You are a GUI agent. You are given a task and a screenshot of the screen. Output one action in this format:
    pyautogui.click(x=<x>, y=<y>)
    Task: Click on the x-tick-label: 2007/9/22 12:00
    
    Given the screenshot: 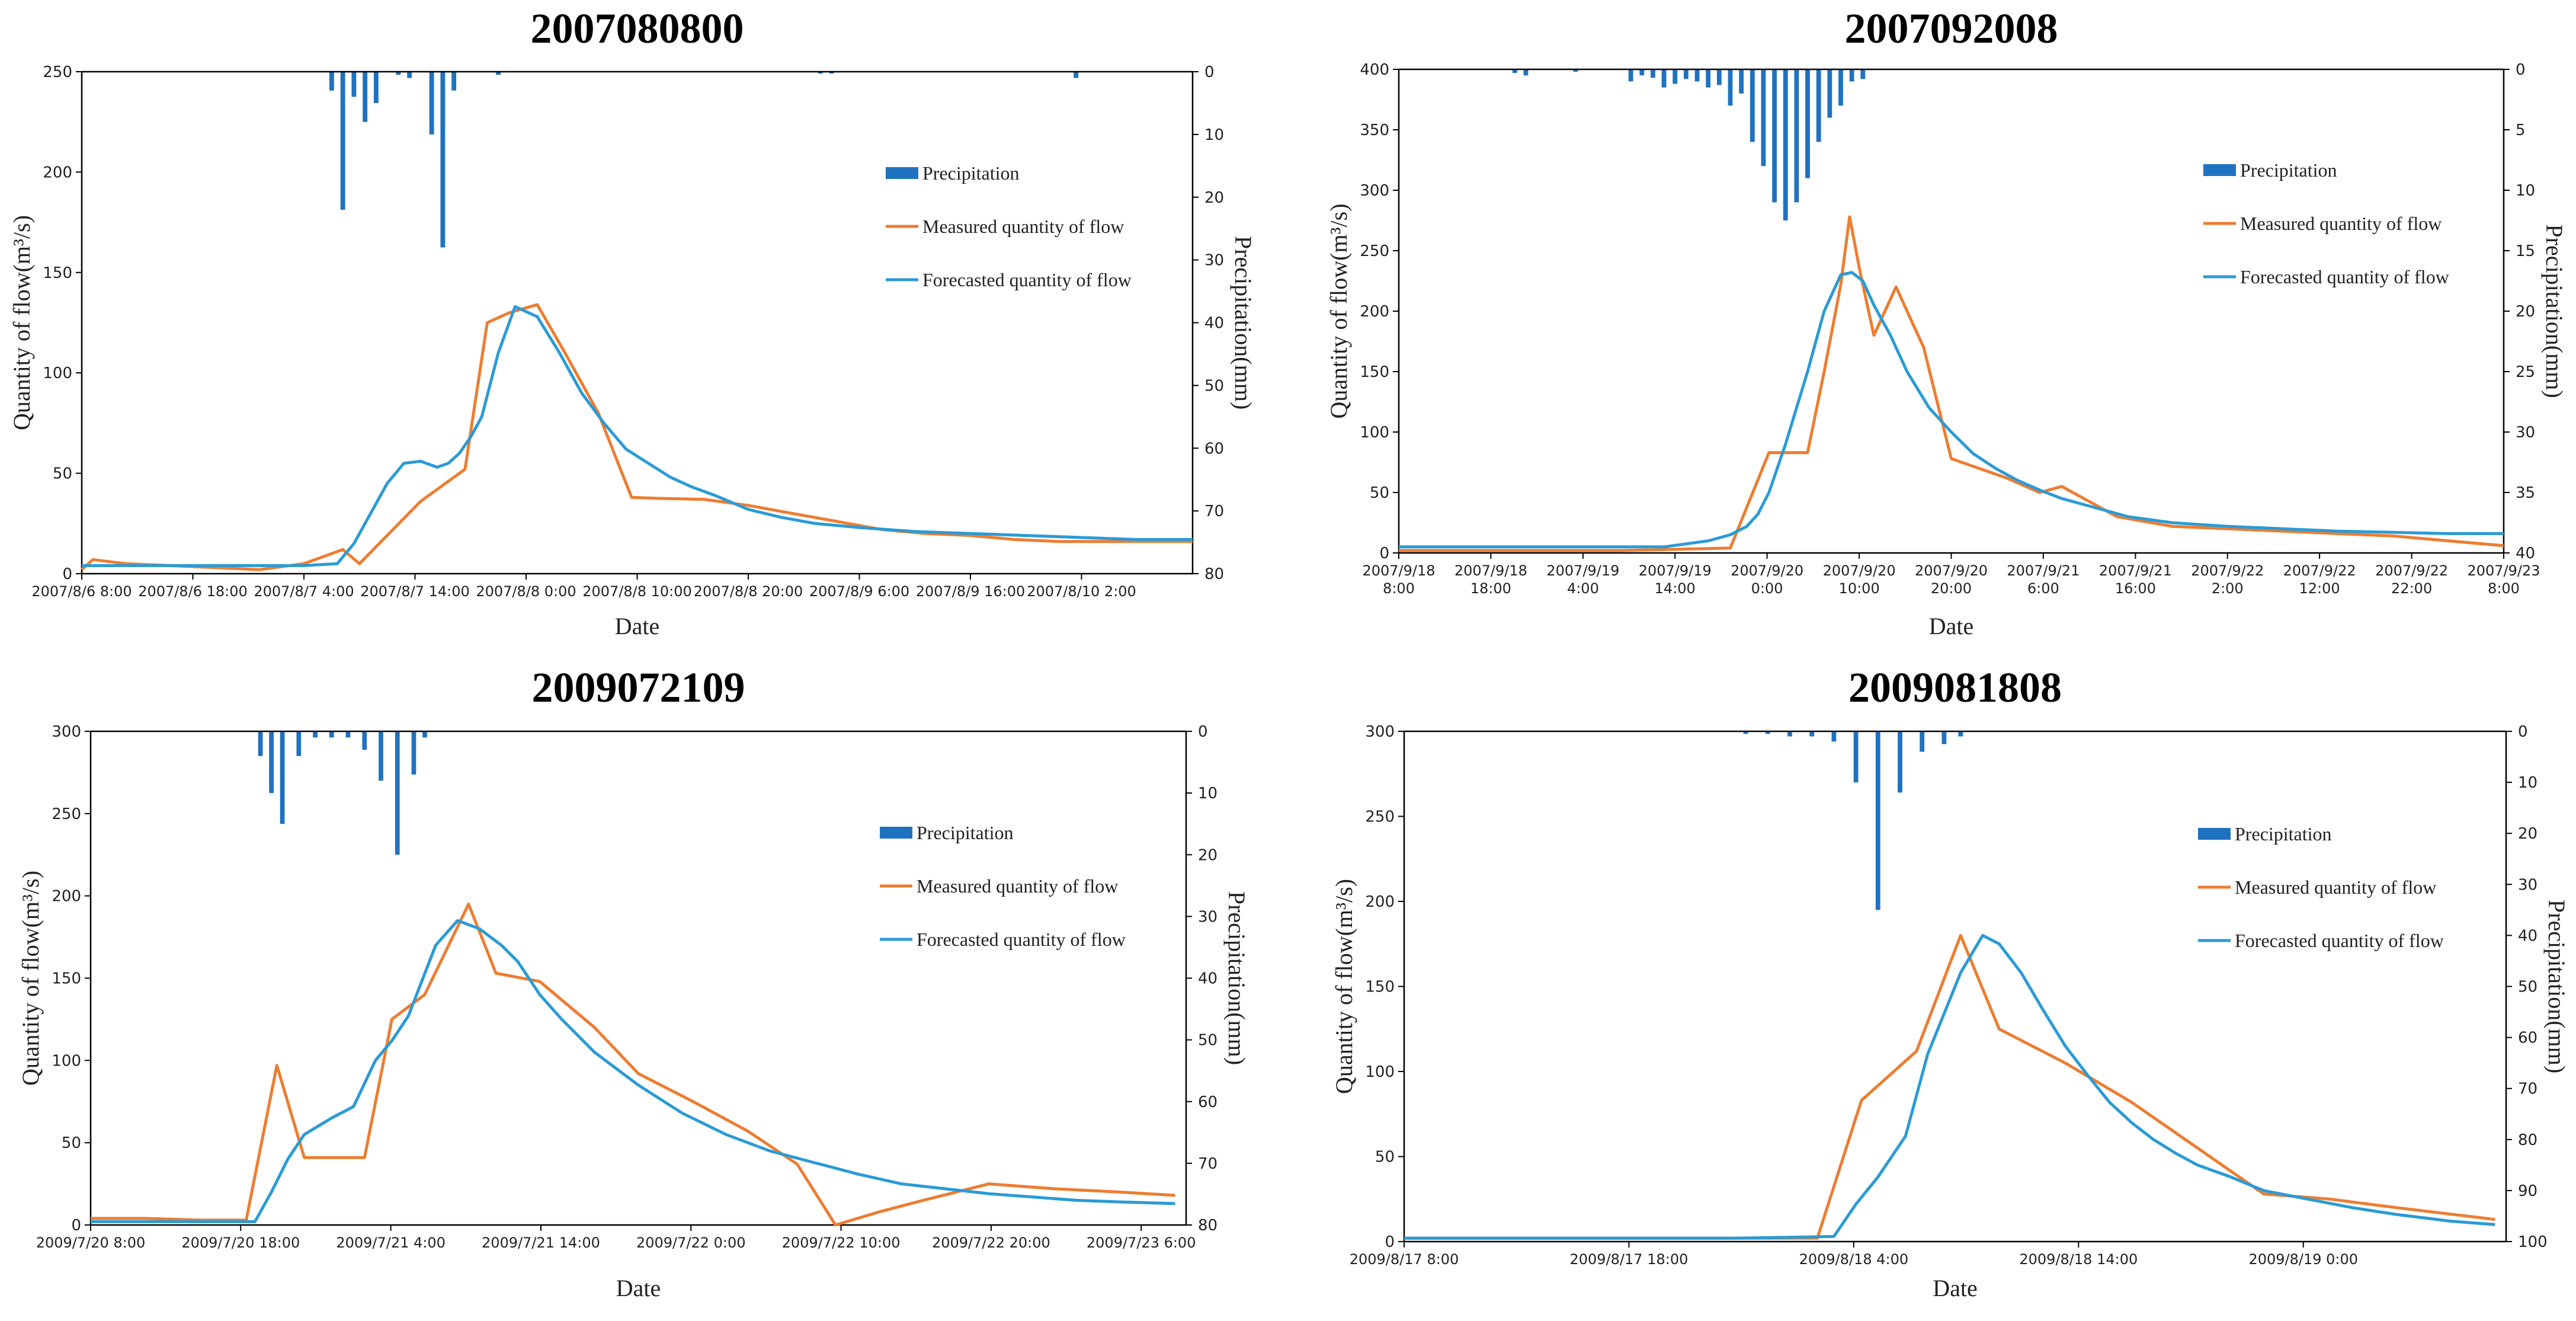 What is the action you would take?
    pyautogui.click(x=2319, y=579)
    